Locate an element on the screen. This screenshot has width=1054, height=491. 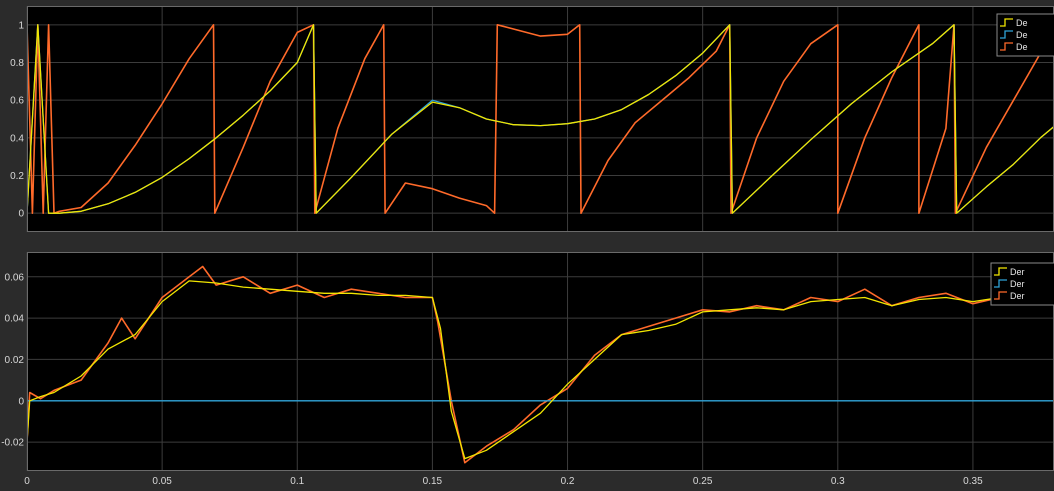
x-tick-label: 0.1 is located at coordinates (297, 481).